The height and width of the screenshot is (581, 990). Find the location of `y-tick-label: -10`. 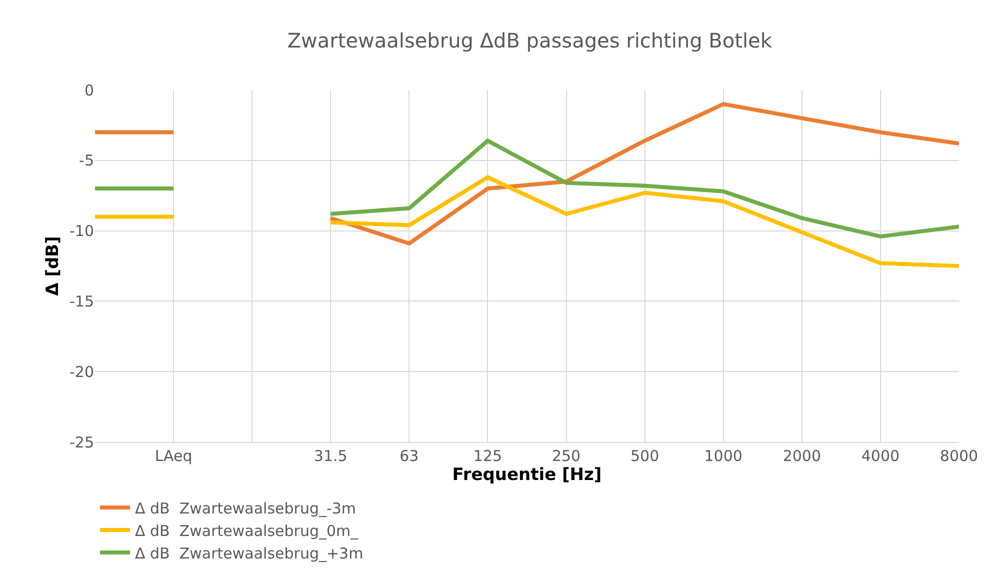

y-tick-label: -10 is located at coordinates (82, 231).